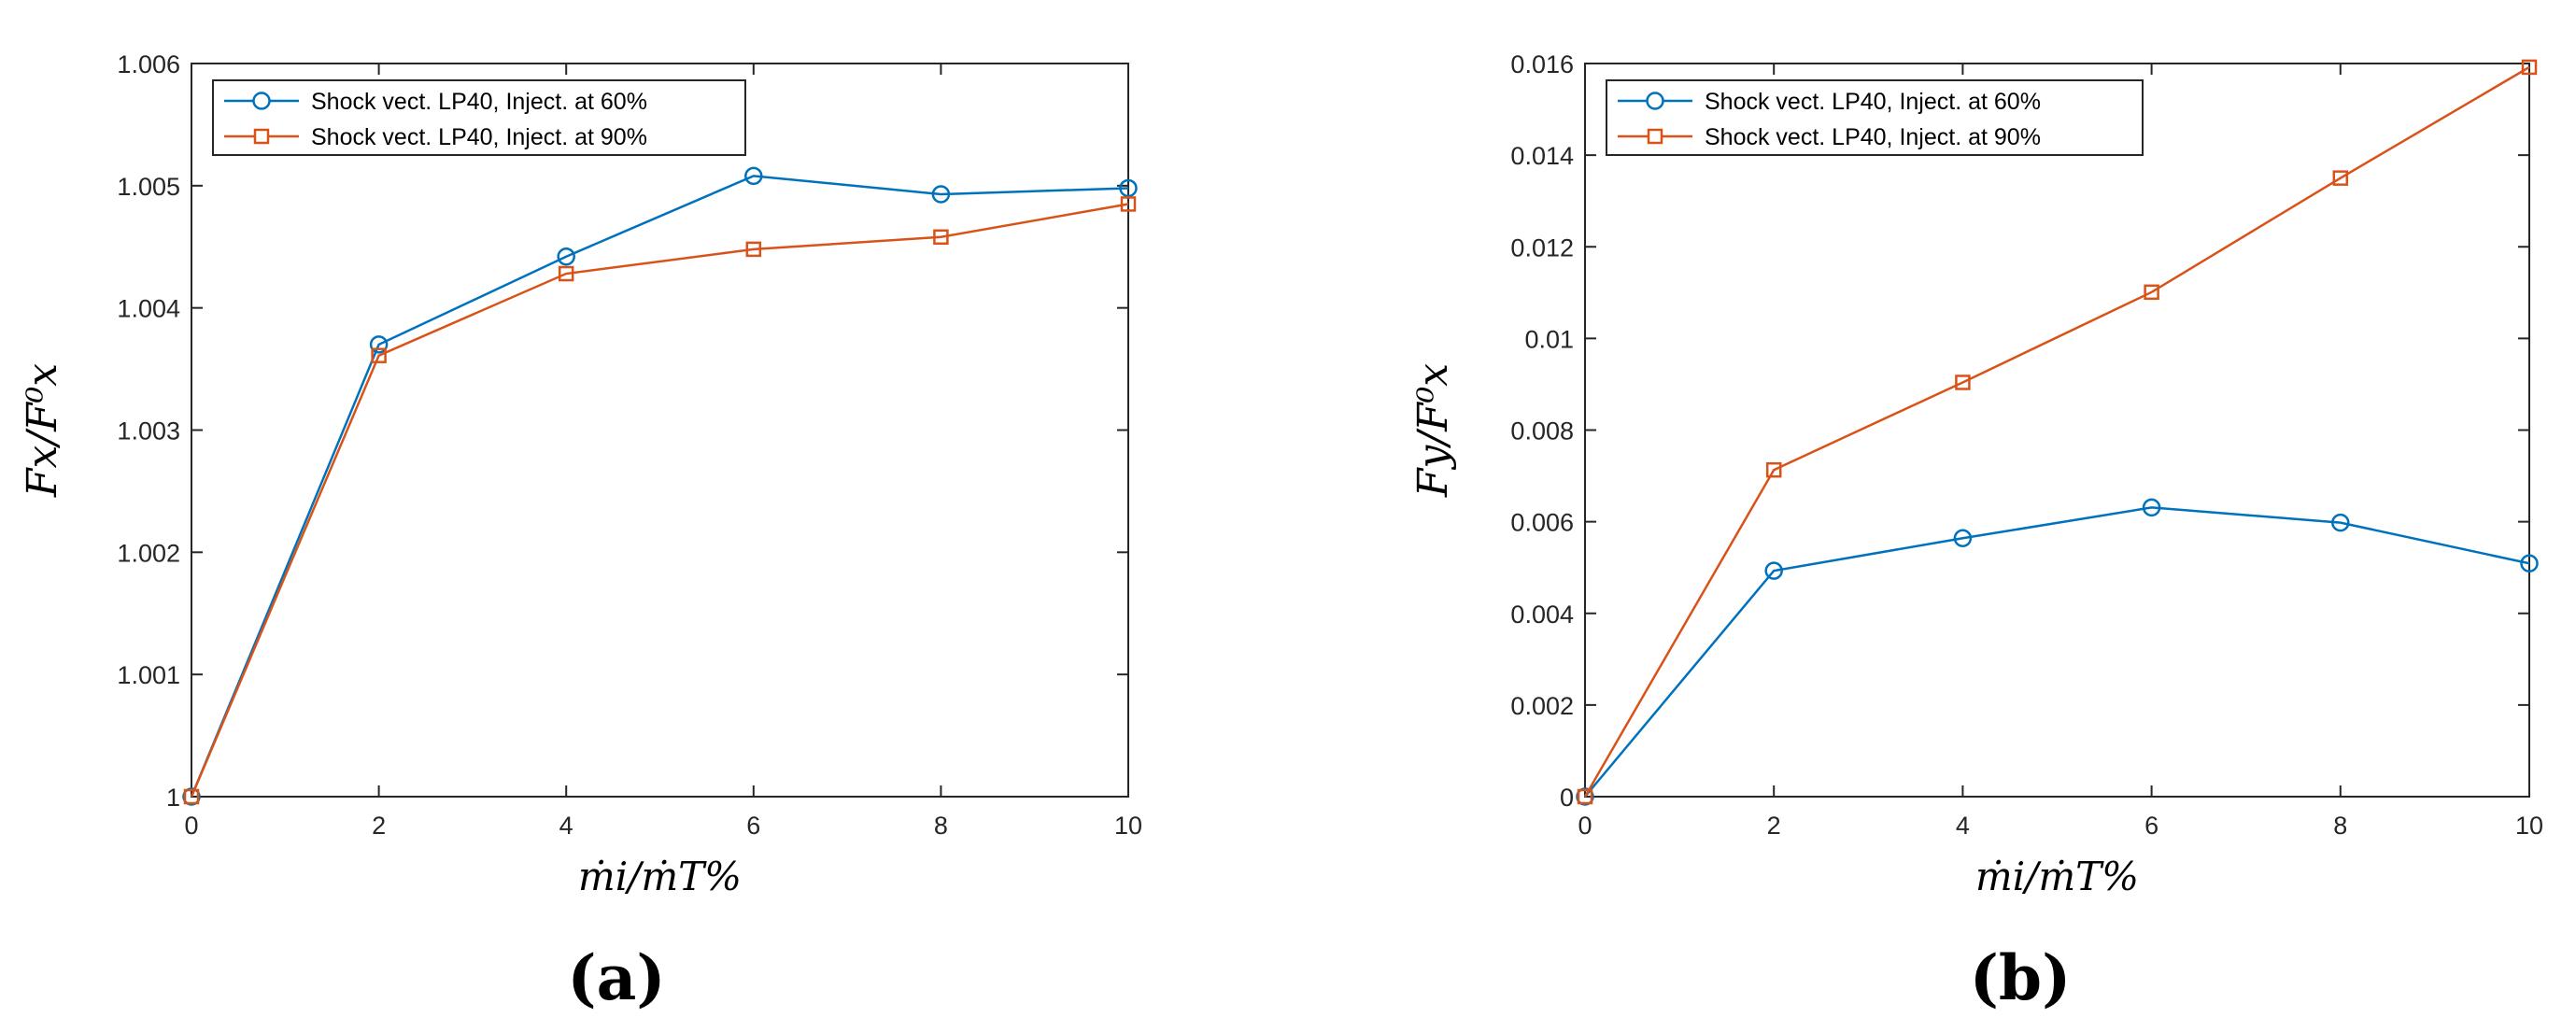  What do you see at coordinates (42, 430) in the screenshot?
I see `y-axis-label: Fx/F⁰x` at bounding box center [42, 430].